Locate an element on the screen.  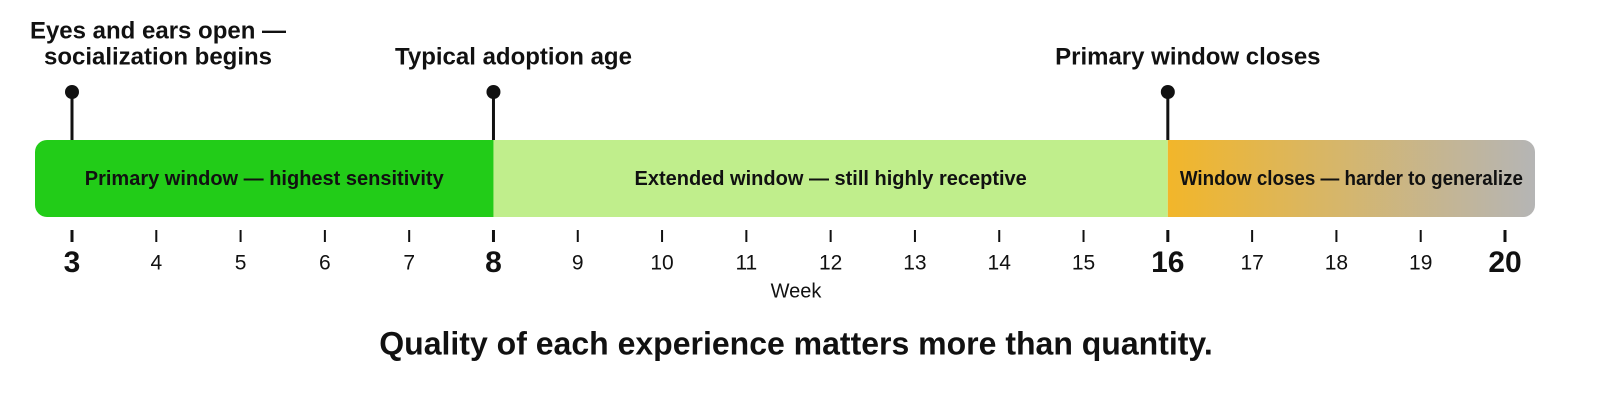
band-label: Window closes — harder to generalize is located at coordinates (1351, 179).